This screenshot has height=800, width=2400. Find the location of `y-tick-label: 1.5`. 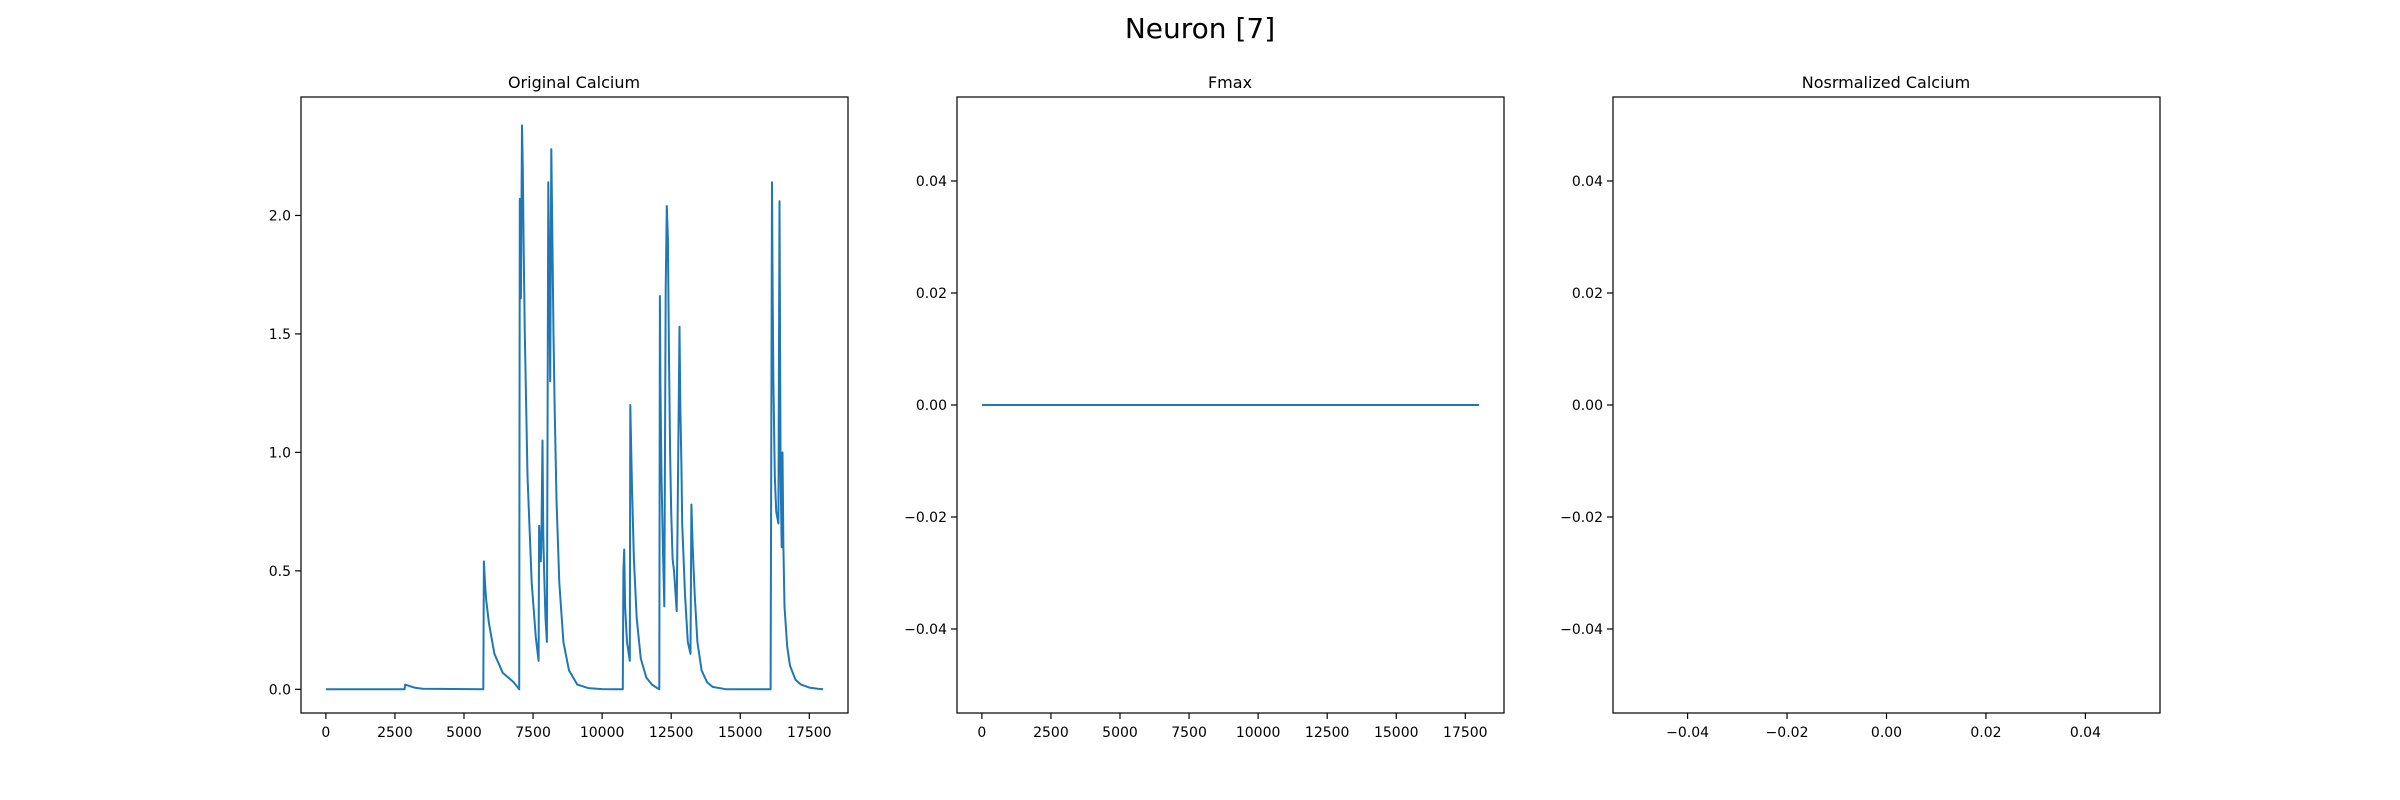

y-tick-label: 1.5 is located at coordinates (280, 335).